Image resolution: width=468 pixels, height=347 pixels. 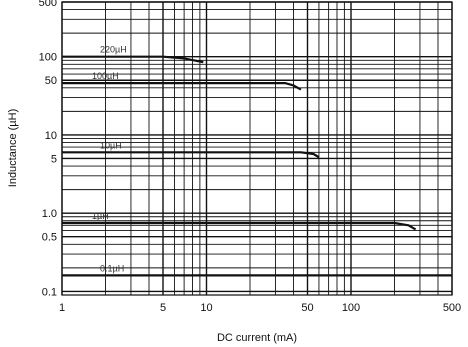 What do you see at coordinates (452, 308) in the screenshot?
I see `x-tick-label: 500` at bounding box center [452, 308].